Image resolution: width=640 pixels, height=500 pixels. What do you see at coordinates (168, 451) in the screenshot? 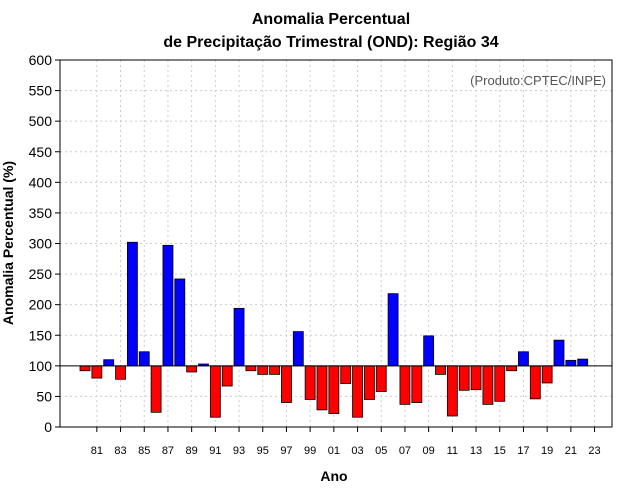
I see `x-tick-label-87: 87` at bounding box center [168, 451].